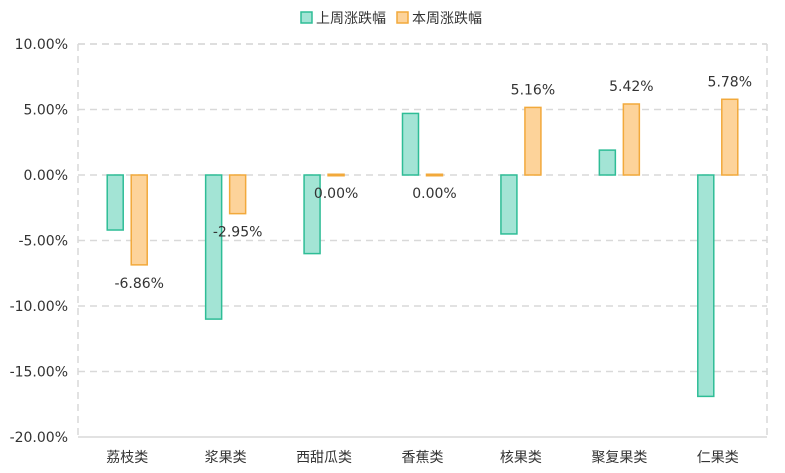 Image resolution: width=785 pixels, height=473 pixels. I want to click on data-label: -6.86%, so click(139, 284).